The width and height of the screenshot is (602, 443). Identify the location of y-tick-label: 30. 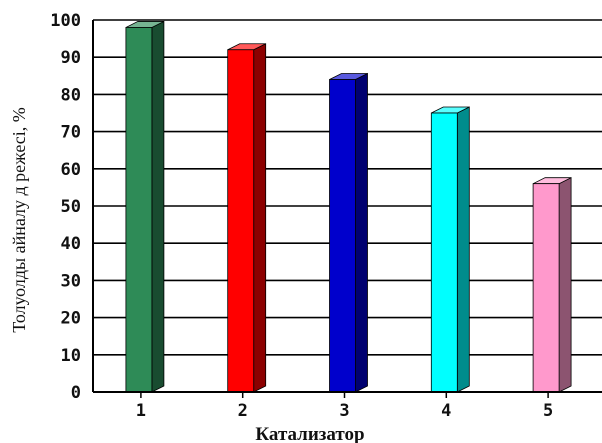
(71, 281).